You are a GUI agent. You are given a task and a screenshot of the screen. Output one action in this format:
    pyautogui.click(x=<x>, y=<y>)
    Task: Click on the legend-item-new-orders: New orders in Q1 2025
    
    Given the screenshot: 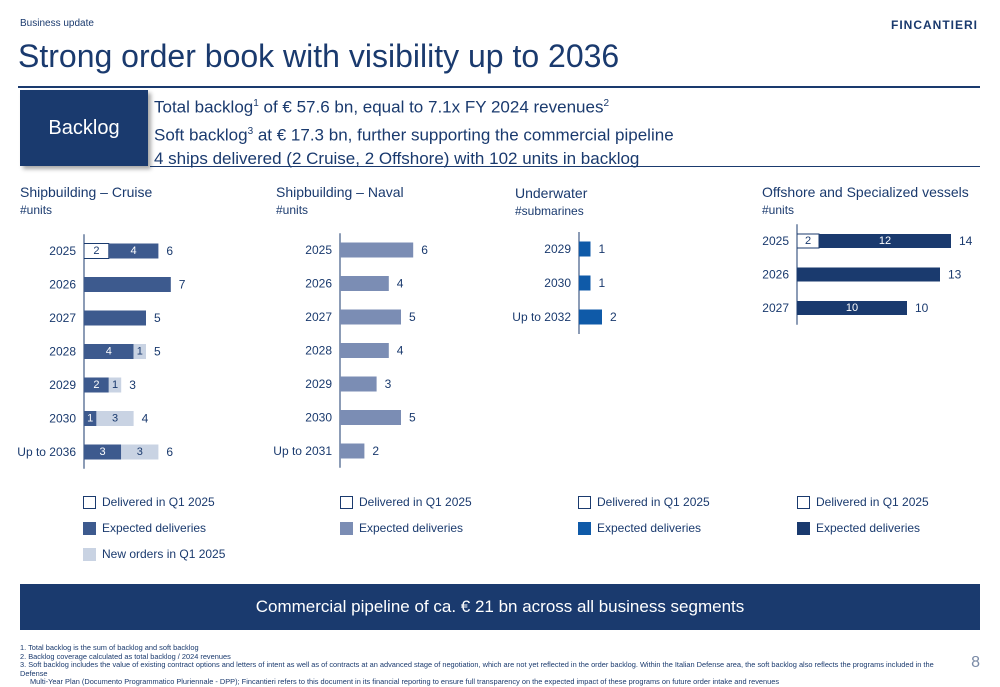 What is the action you would take?
    pyautogui.click(x=154, y=554)
    